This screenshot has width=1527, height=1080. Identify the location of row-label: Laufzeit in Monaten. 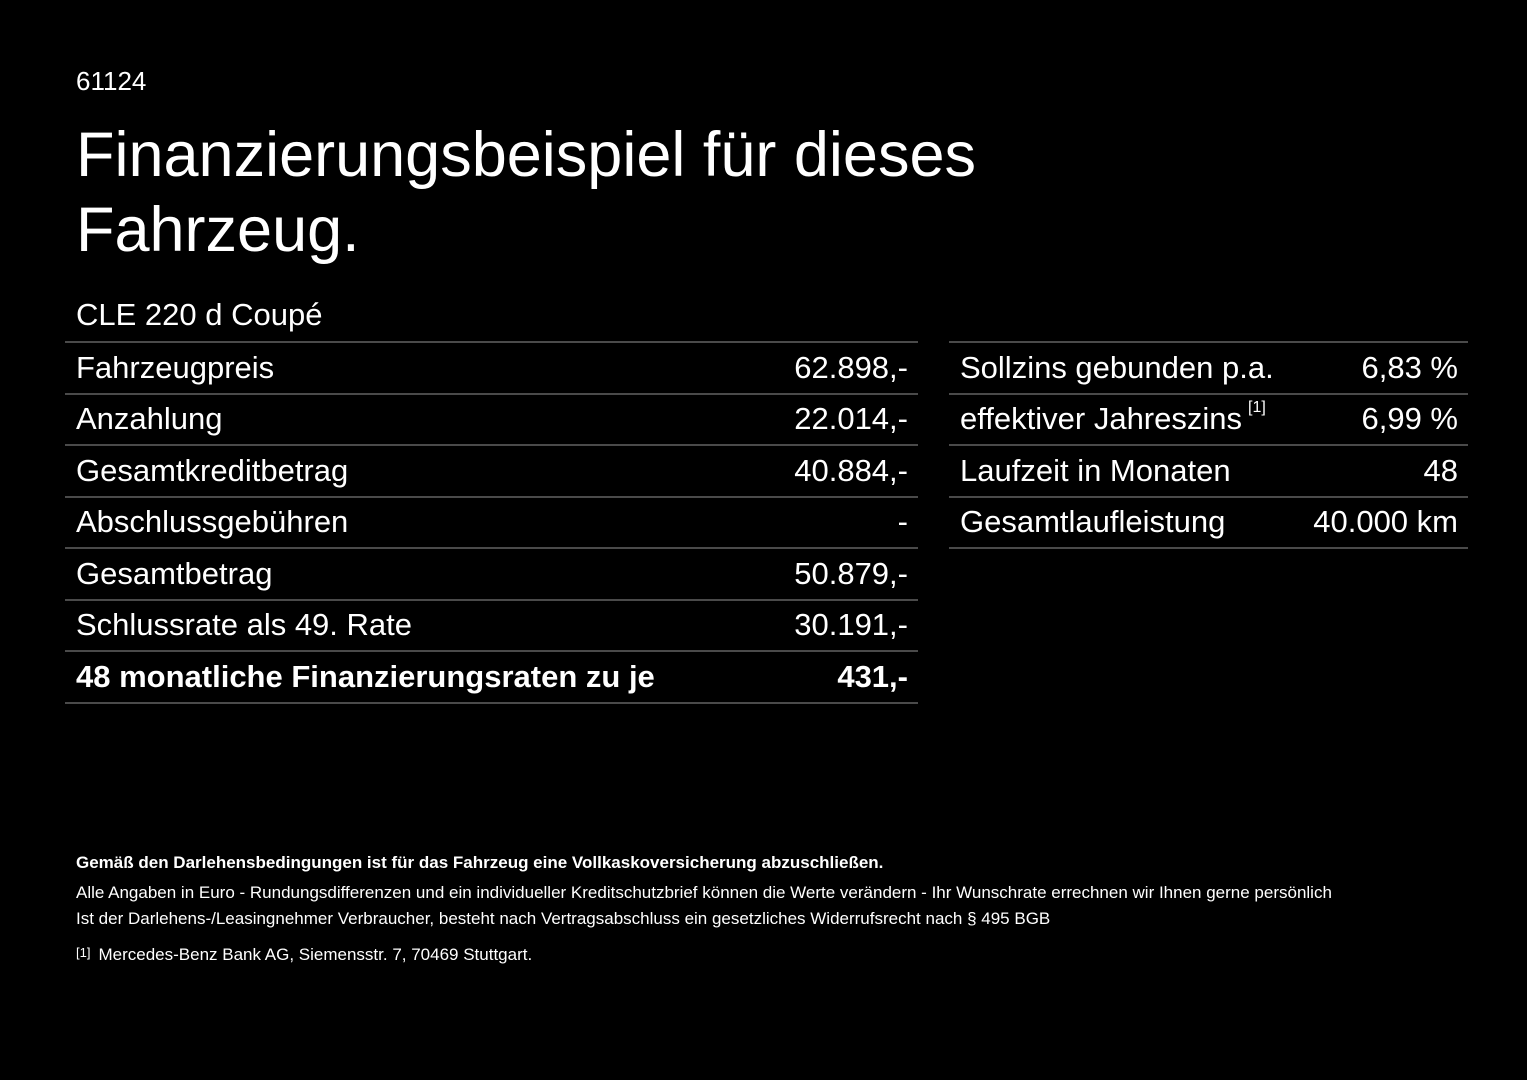
(1095, 470).